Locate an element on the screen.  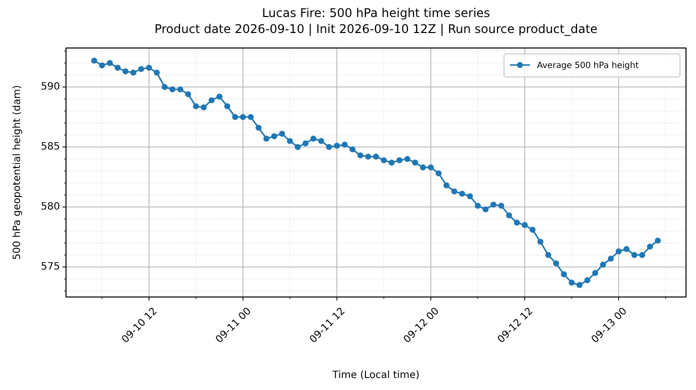
legend-label: Average 500 hPa height is located at coordinates (588, 66).